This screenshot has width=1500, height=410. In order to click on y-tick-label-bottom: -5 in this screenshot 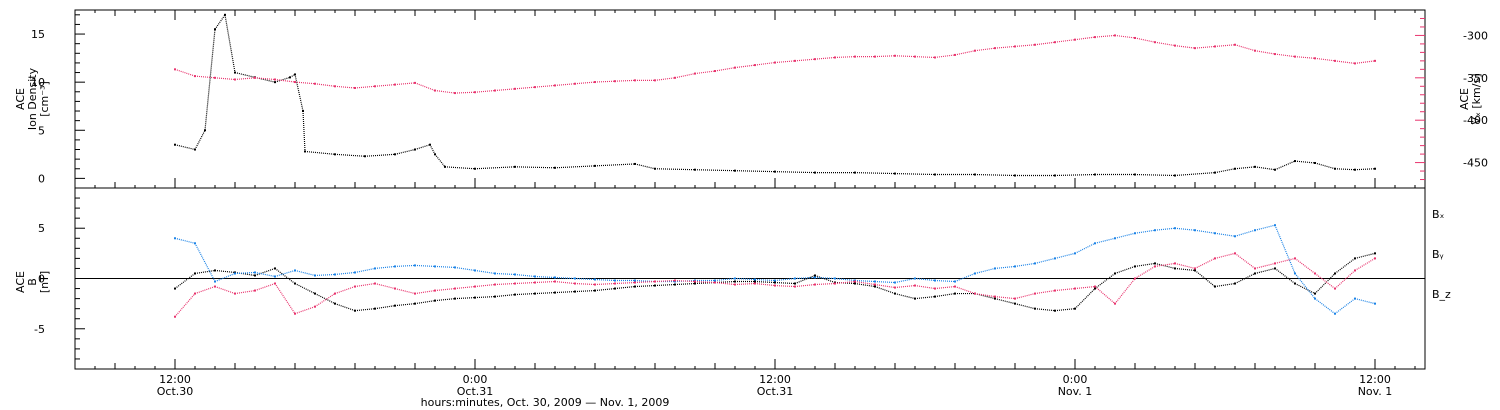, I will do `click(39, 329)`.